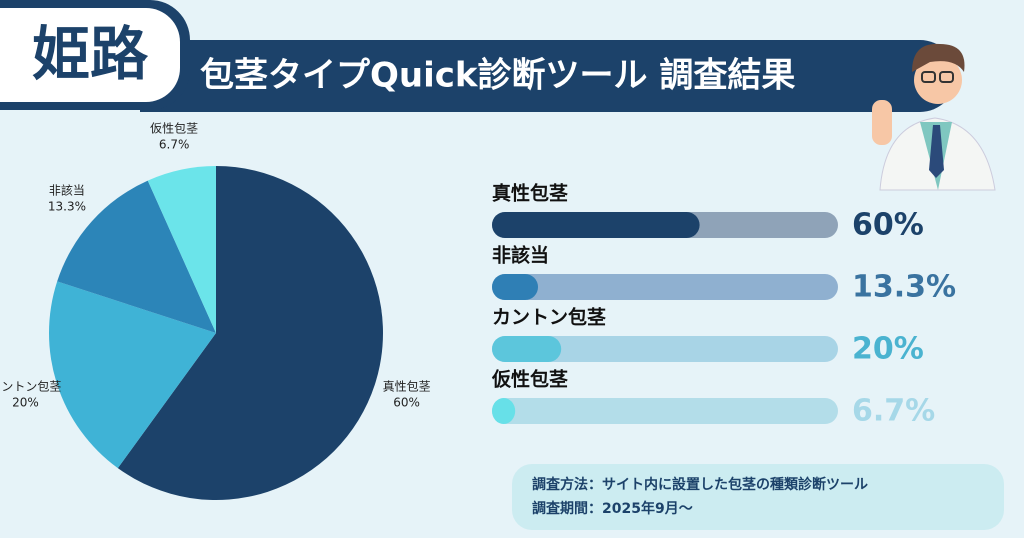 The height and width of the screenshot is (538, 1024). What do you see at coordinates (758, 497) in the screenshot?
I see `notes-box` at bounding box center [758, 497].